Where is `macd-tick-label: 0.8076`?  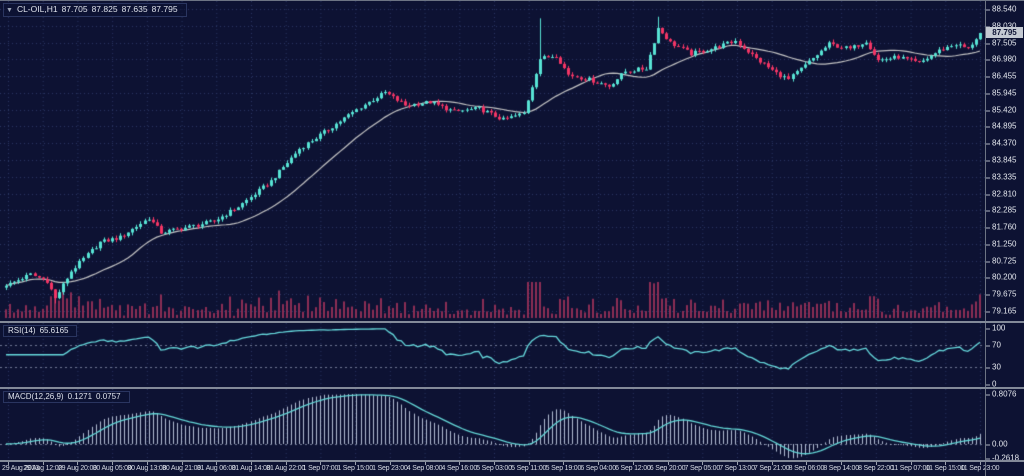
macd-tick-label: 0.8076 is located at coordinates (1001, 394).